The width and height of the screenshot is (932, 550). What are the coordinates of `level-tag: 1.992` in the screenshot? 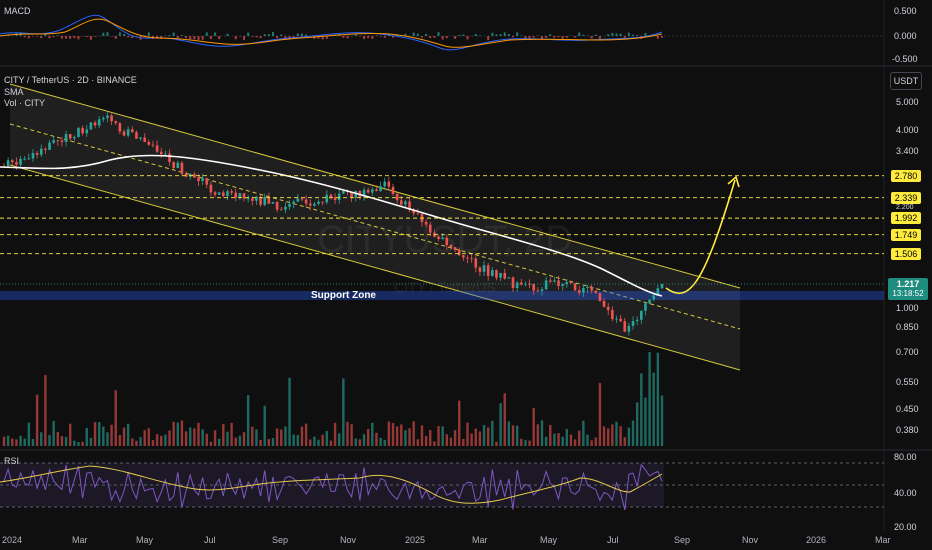 It's located at (906, 218).